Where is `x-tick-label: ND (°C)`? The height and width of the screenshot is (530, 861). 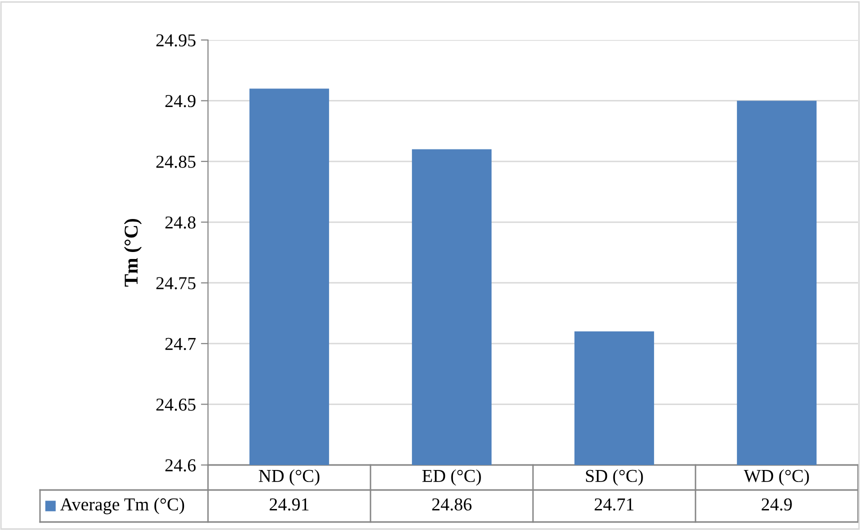 x-tick-label: ND (°C) is located at coordinates (289, 477).